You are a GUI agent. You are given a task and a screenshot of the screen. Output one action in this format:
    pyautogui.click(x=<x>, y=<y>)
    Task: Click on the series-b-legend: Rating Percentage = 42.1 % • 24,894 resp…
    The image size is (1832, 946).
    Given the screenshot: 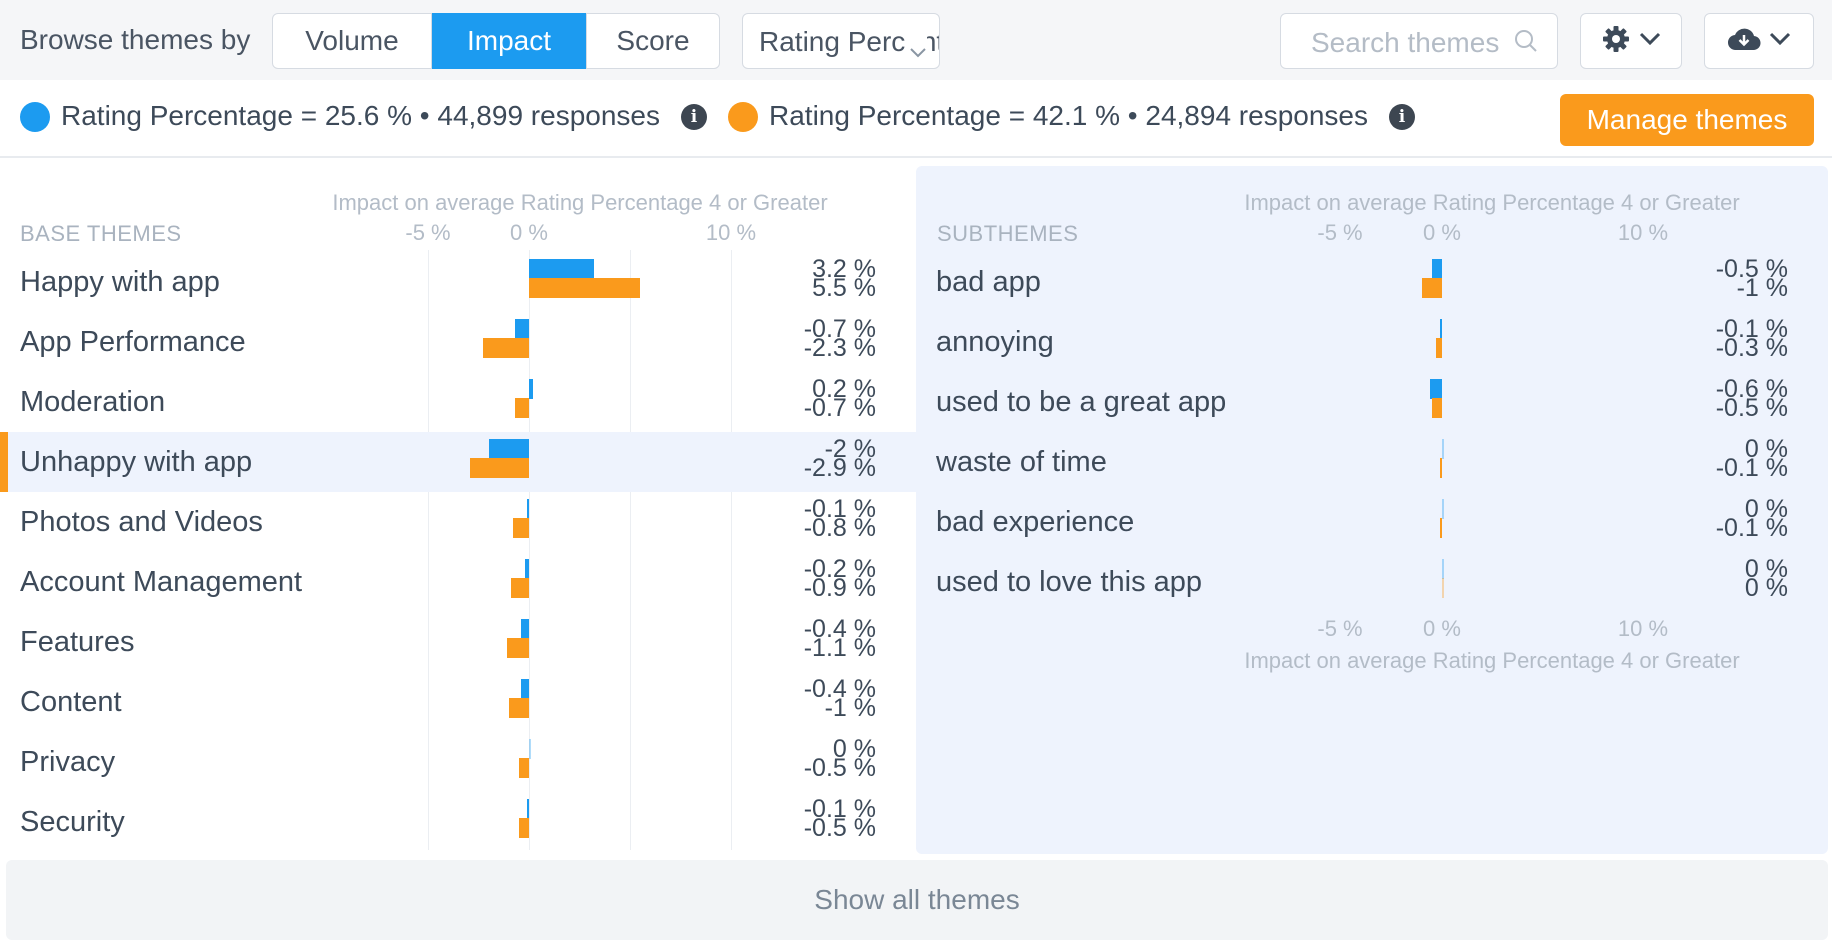 What is the action you would take?
    pyautogui.click(x=1068, y=115)
    